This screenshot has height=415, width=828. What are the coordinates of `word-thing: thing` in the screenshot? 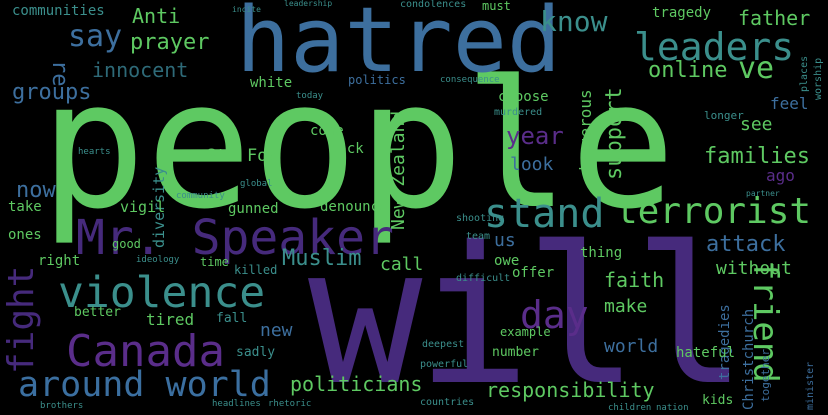 It's located at (601, 253).